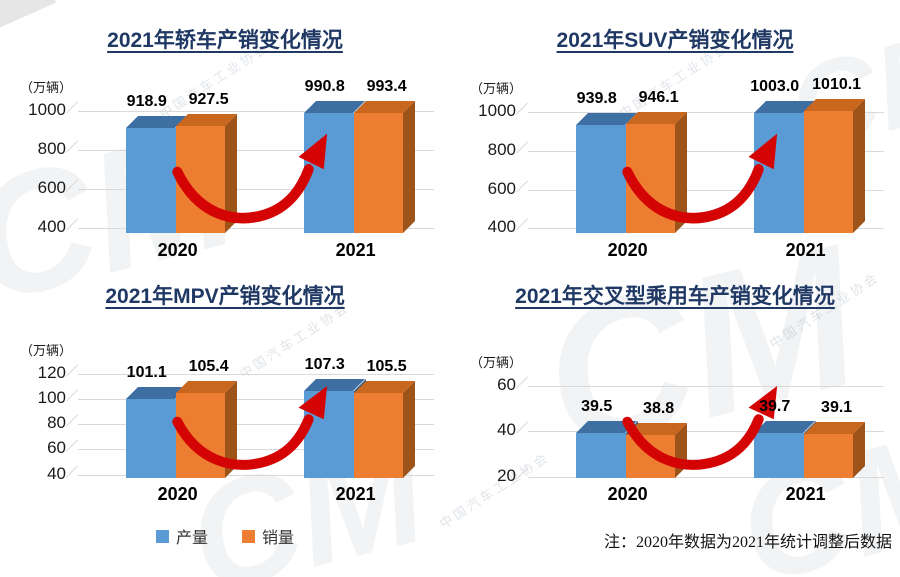 This screenshot has width=900, height=577. I want to click on legend: 产量 销量, so click(225, 536).